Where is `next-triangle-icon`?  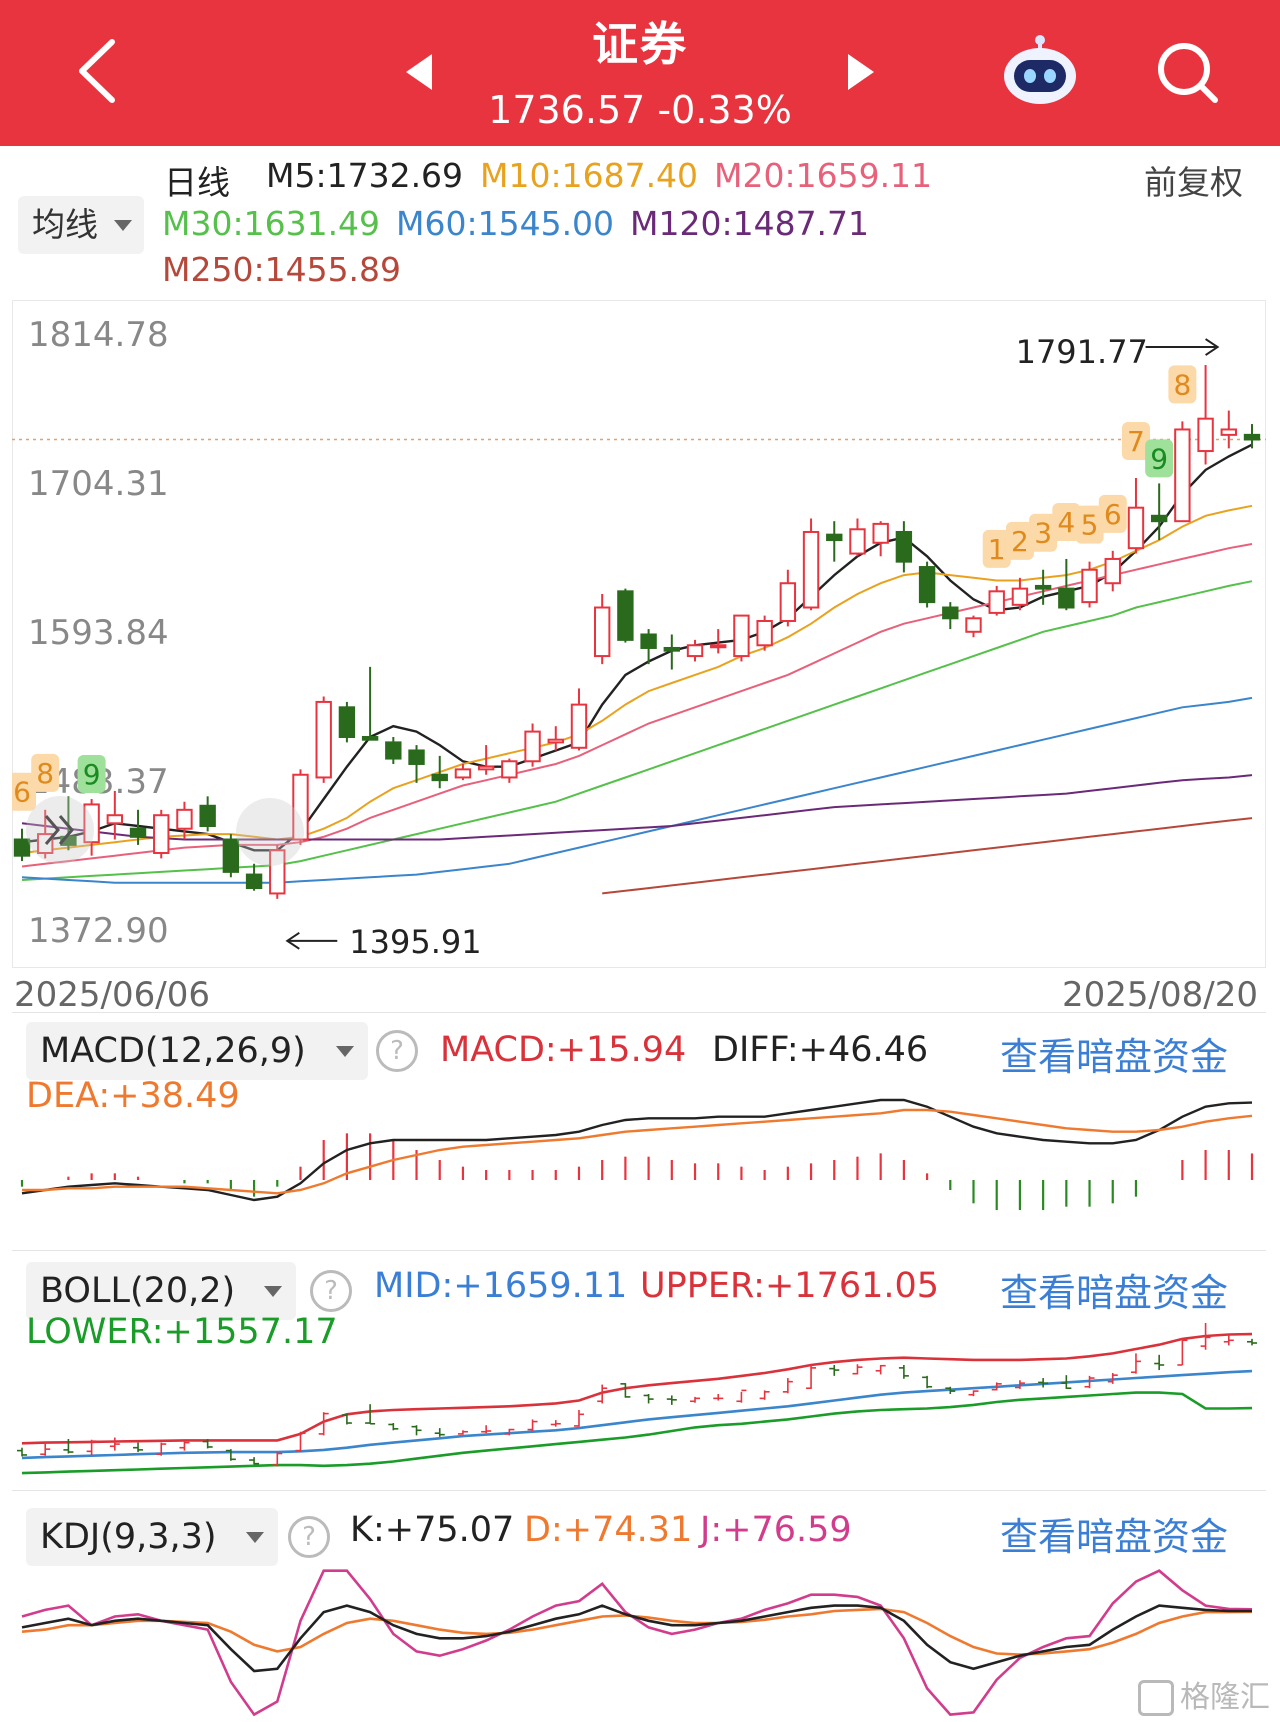
next-triangle-icon is located at coordinates (861, 72).